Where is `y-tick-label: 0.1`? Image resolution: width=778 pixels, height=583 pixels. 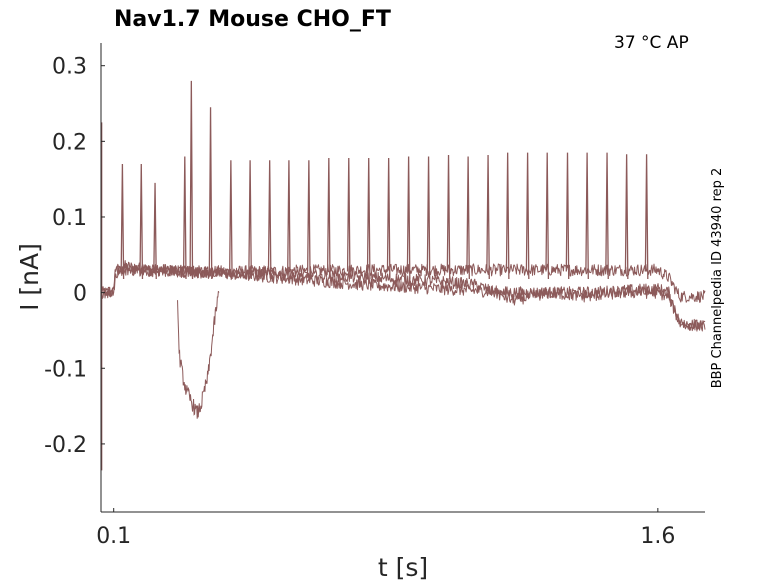 y-tick-label: 0.1 is located at coordinates (69, 218).